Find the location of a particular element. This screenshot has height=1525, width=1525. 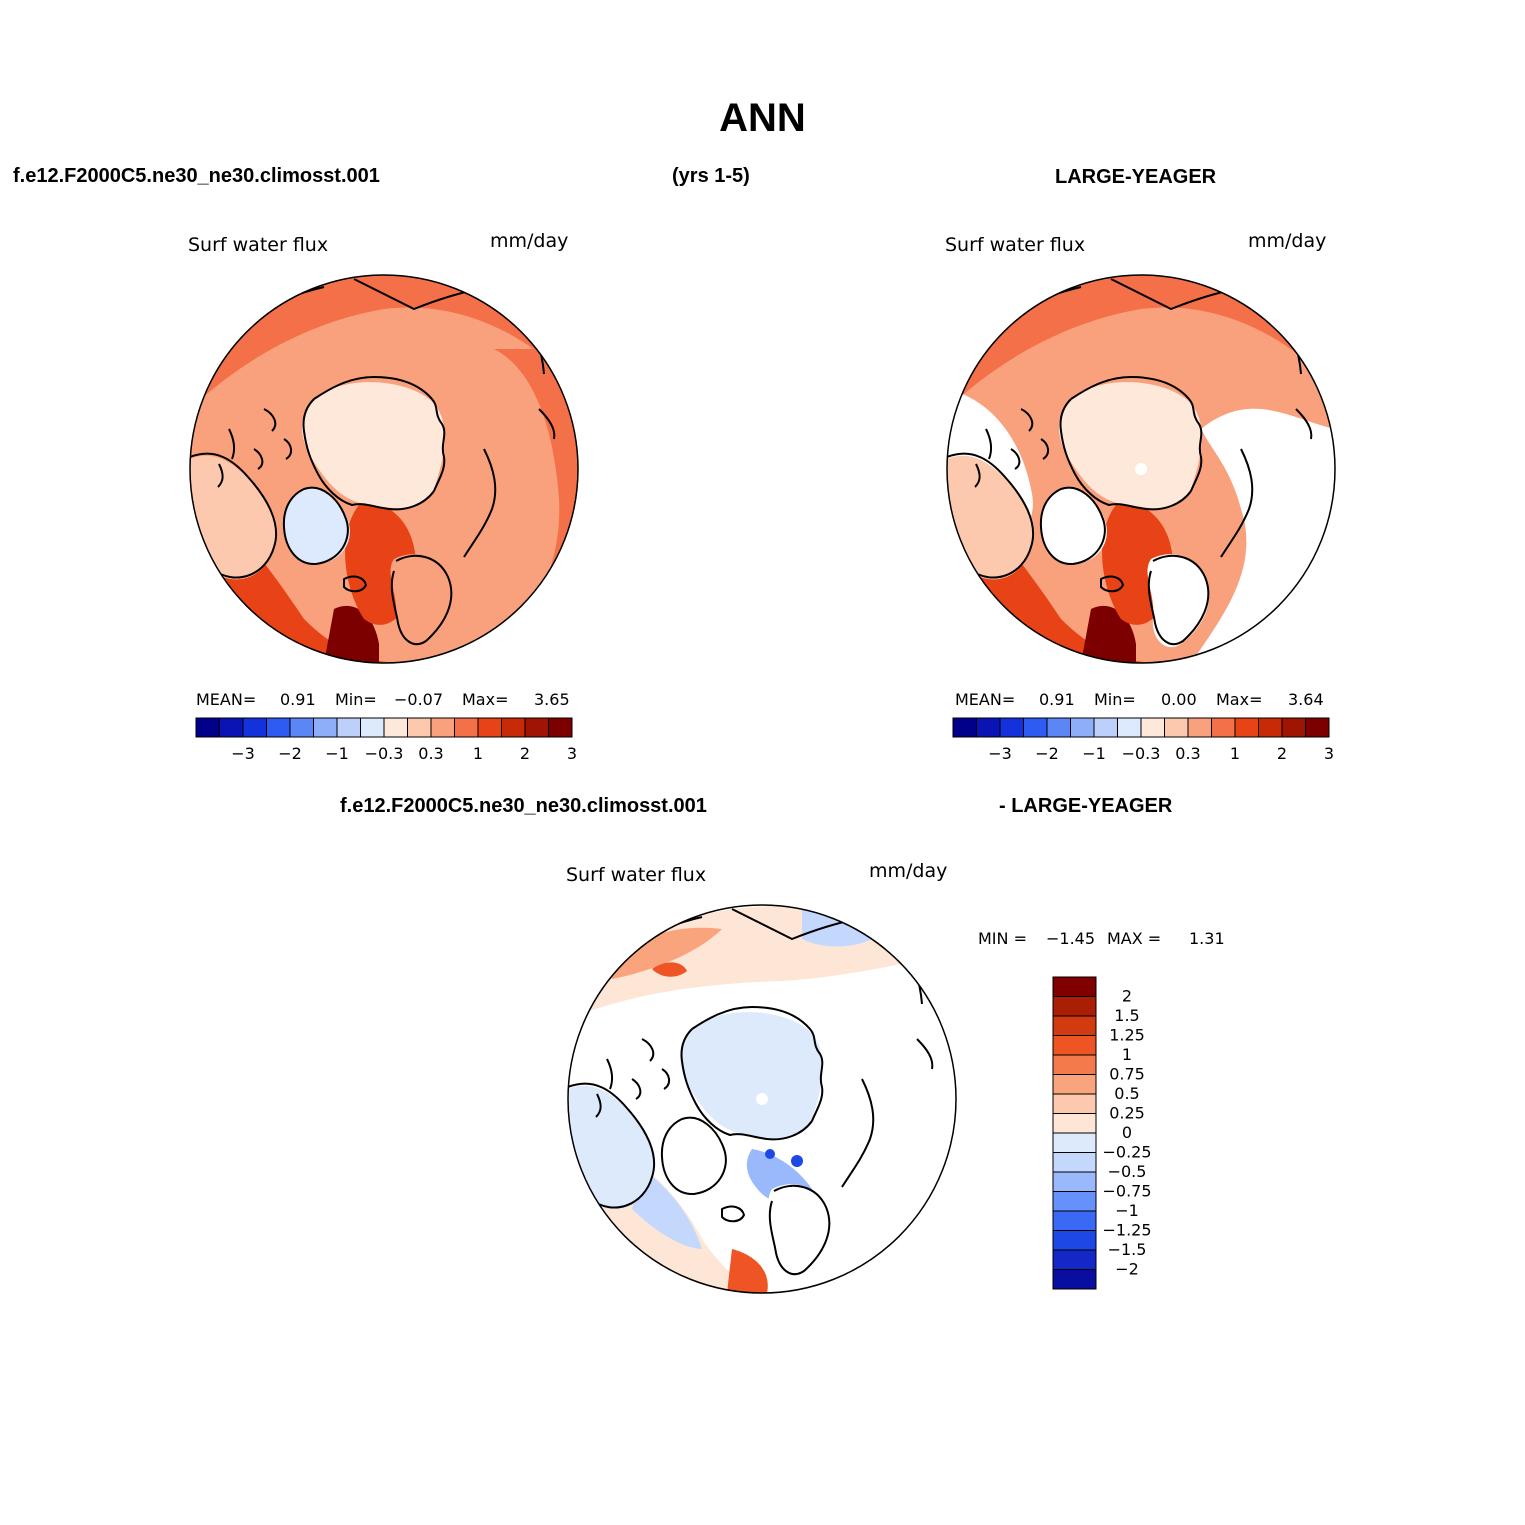

obs-pacific-high is located at coordinates (1141, 342).